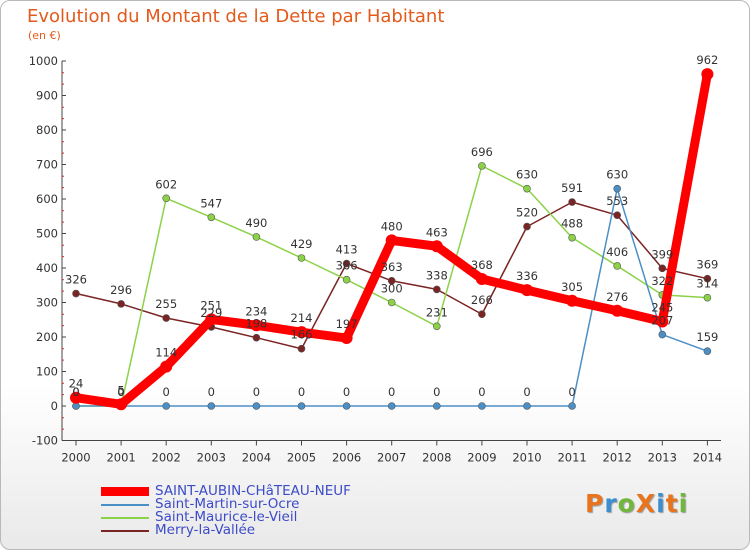 This screenshot has height=550, width=750. What do you see at coordinates (211, 203) in the screenshot?
I see `data-label: 547` at bounding box center [211, 203].